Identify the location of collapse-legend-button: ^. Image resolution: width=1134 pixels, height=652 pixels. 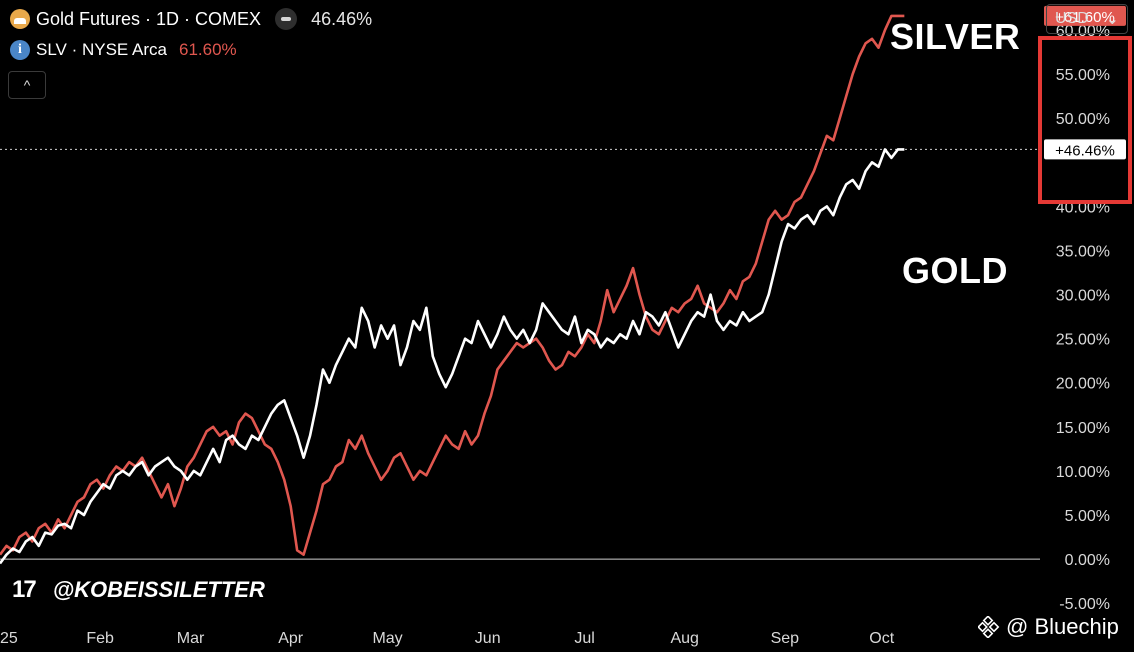
(27, 85).